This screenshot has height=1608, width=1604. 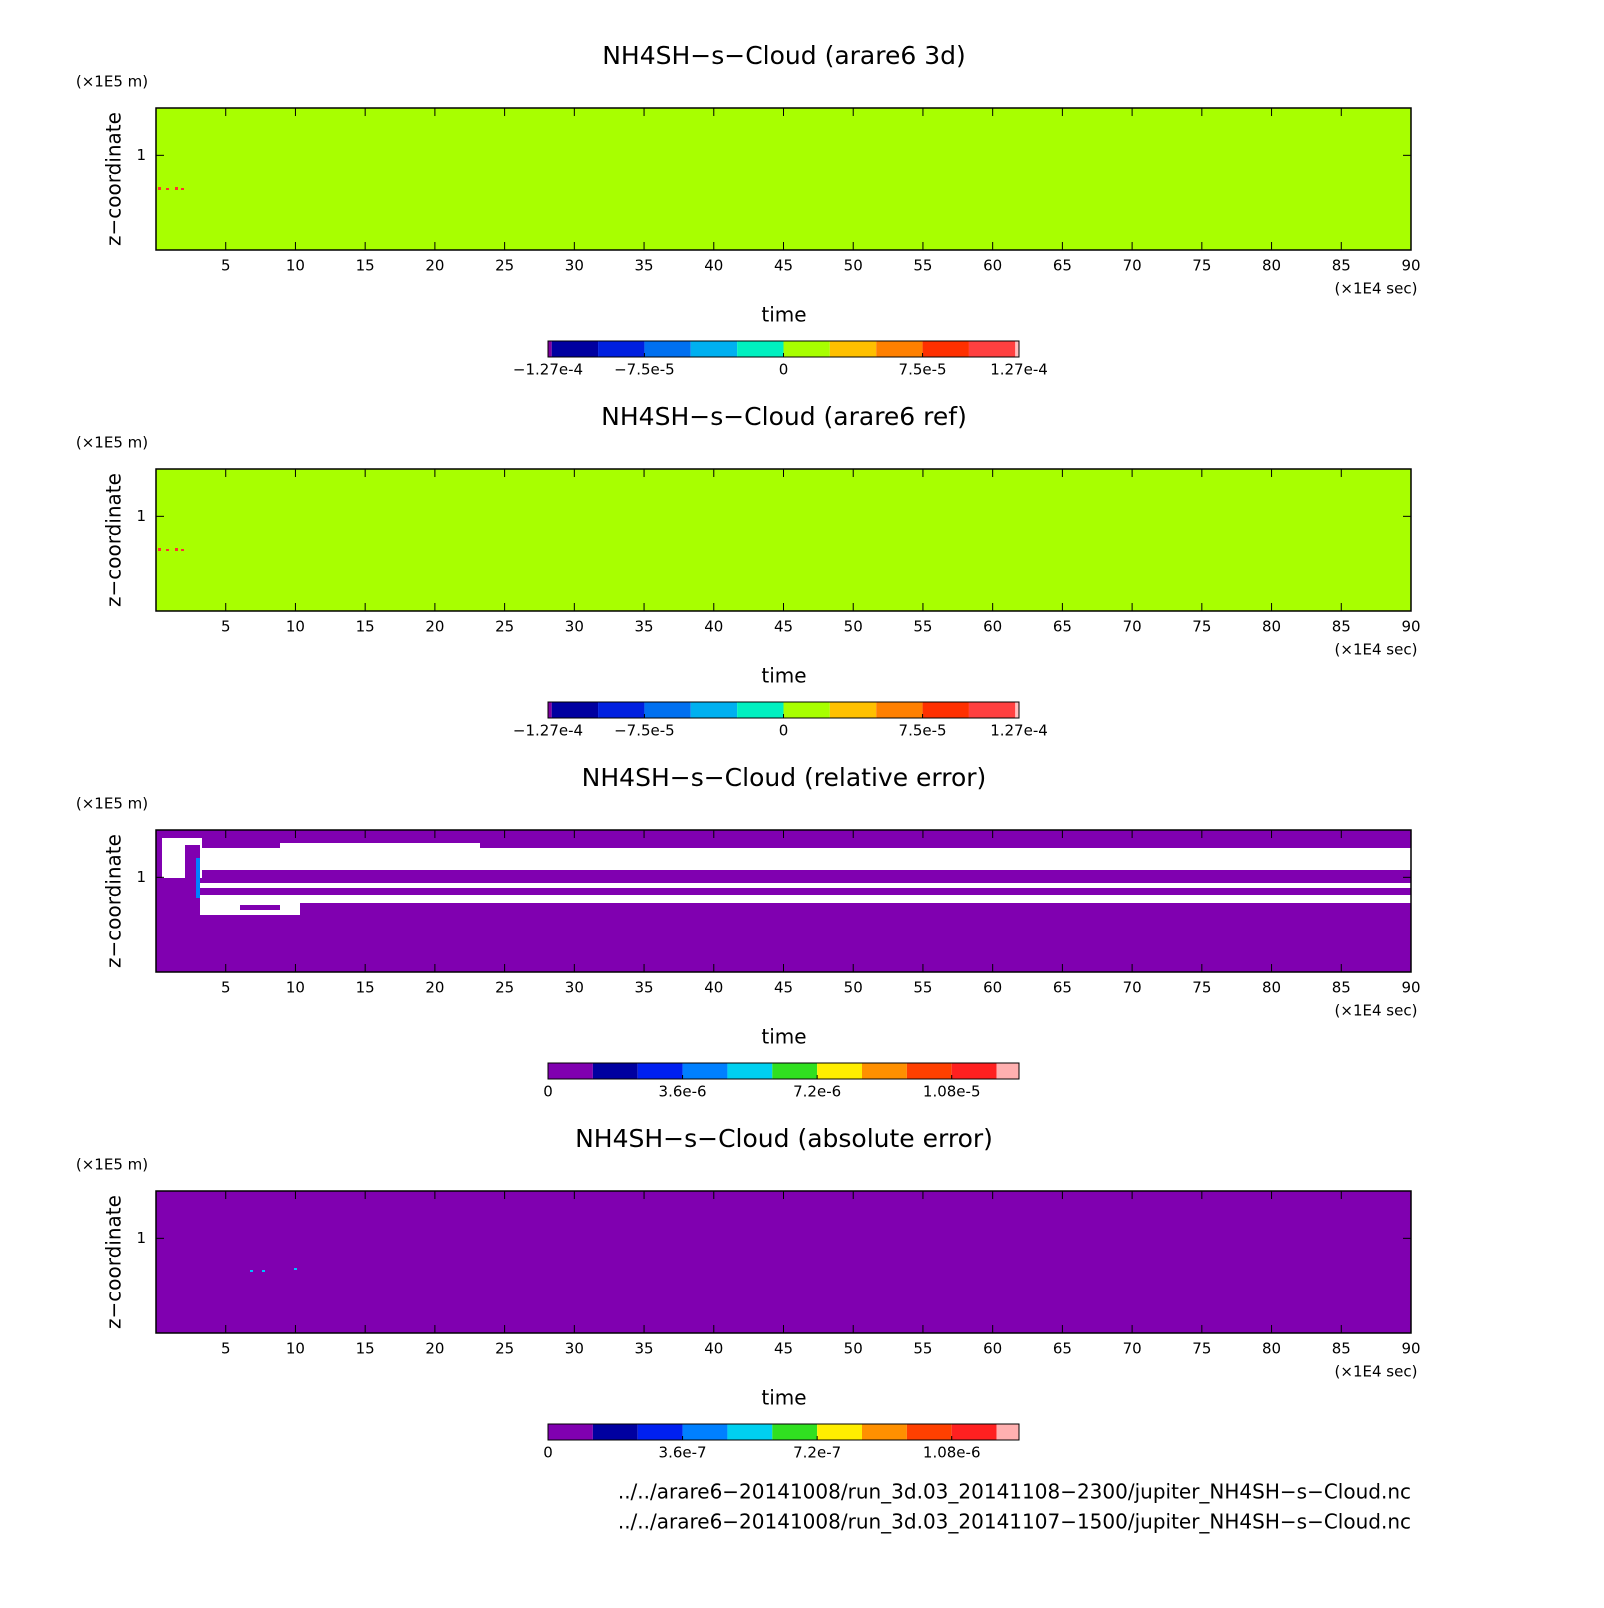 I want to click on colorbar-label: 7.2e-6, so click(x=817, y=1092).